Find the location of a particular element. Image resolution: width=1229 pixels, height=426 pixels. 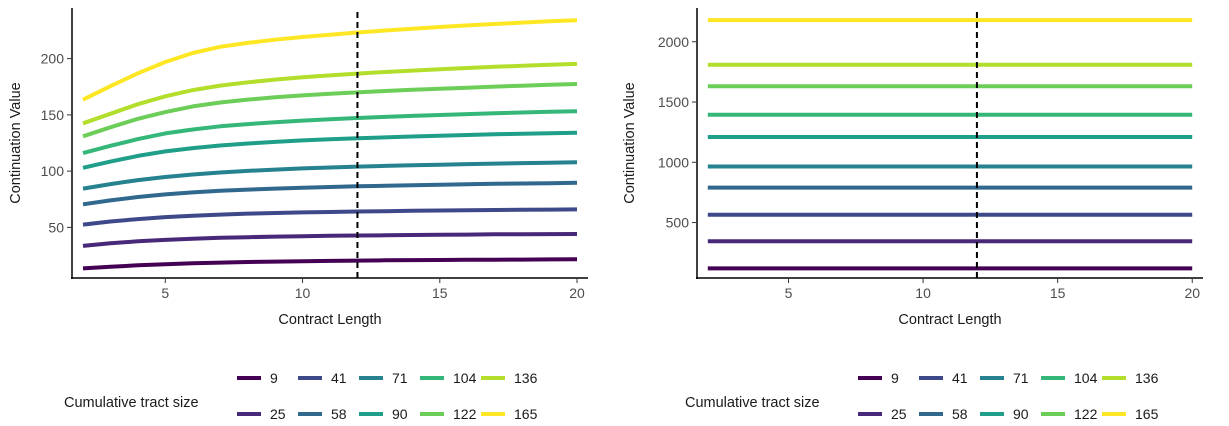

y-tick-label: 1500 is located at coordinates (673, 102).